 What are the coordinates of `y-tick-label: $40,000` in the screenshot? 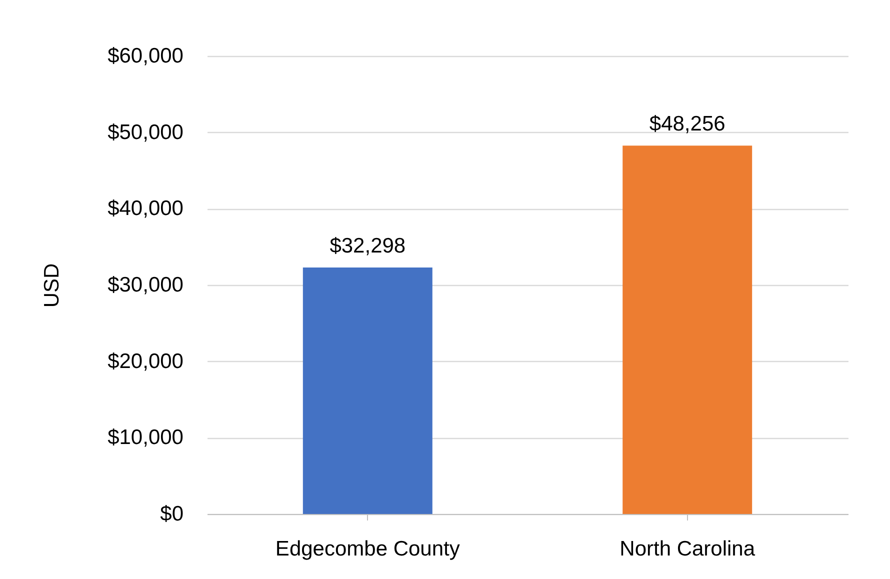 It's located at (146, 208).